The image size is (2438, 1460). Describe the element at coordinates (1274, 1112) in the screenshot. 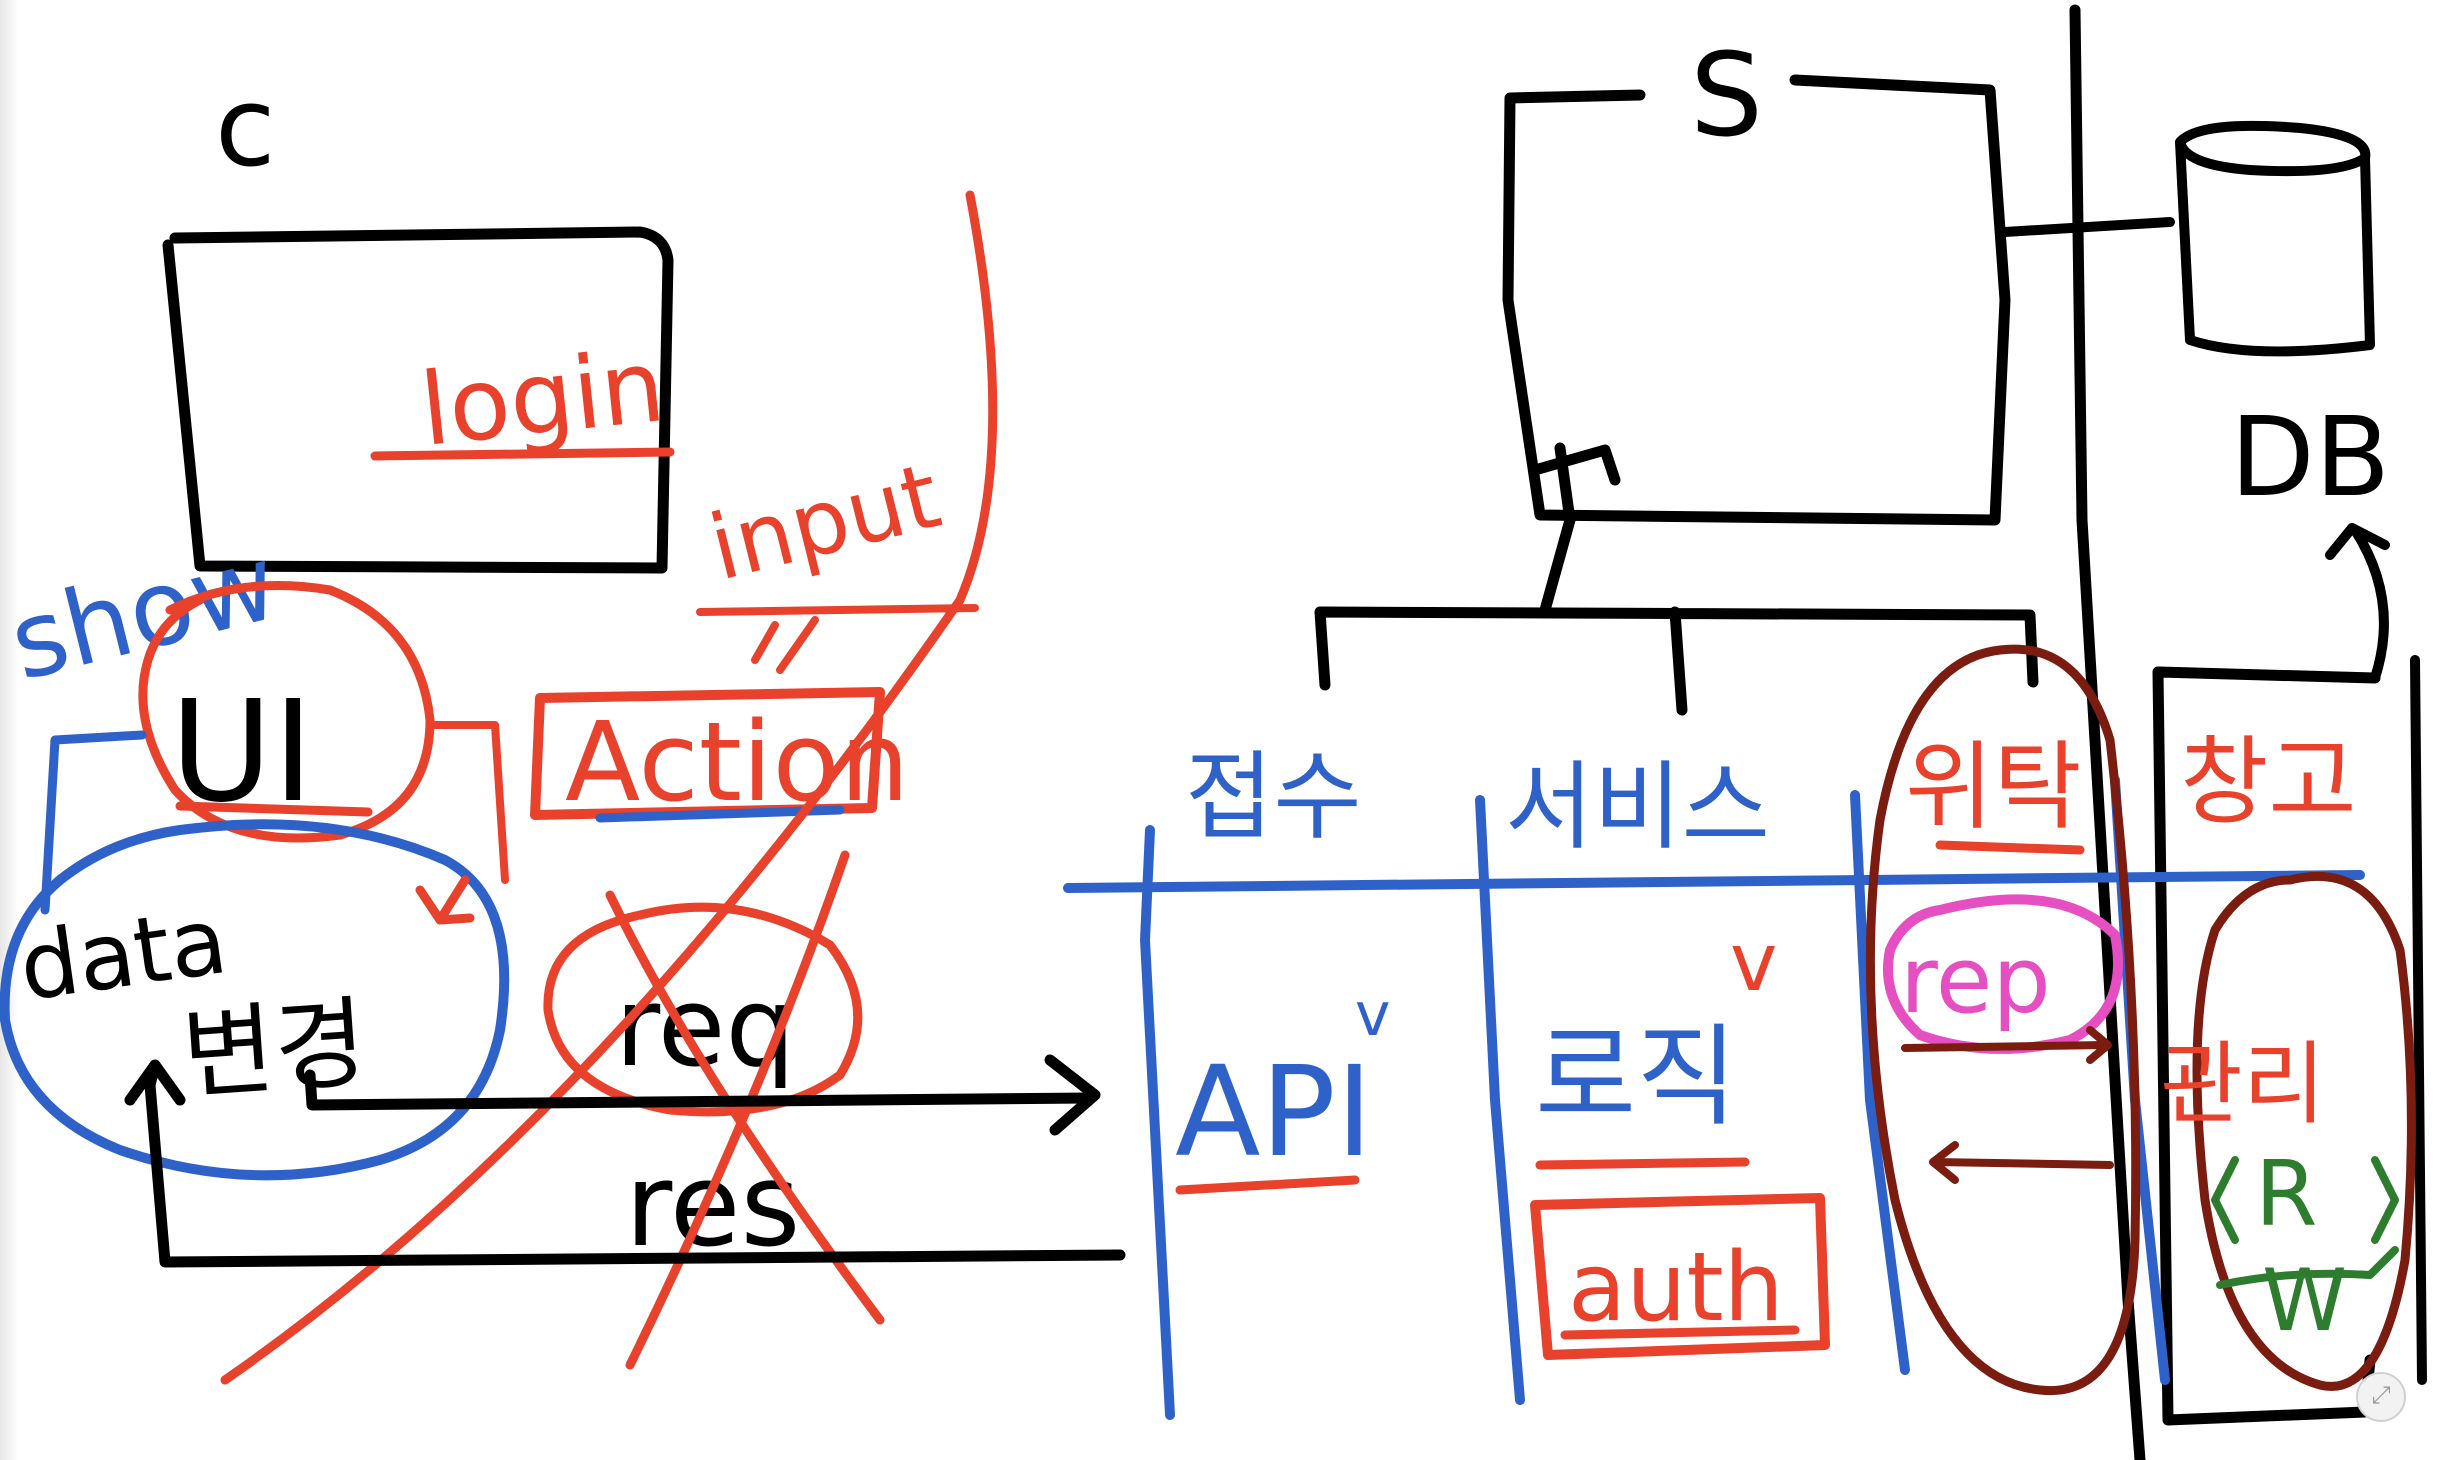

I see `api-label: API` at that location.